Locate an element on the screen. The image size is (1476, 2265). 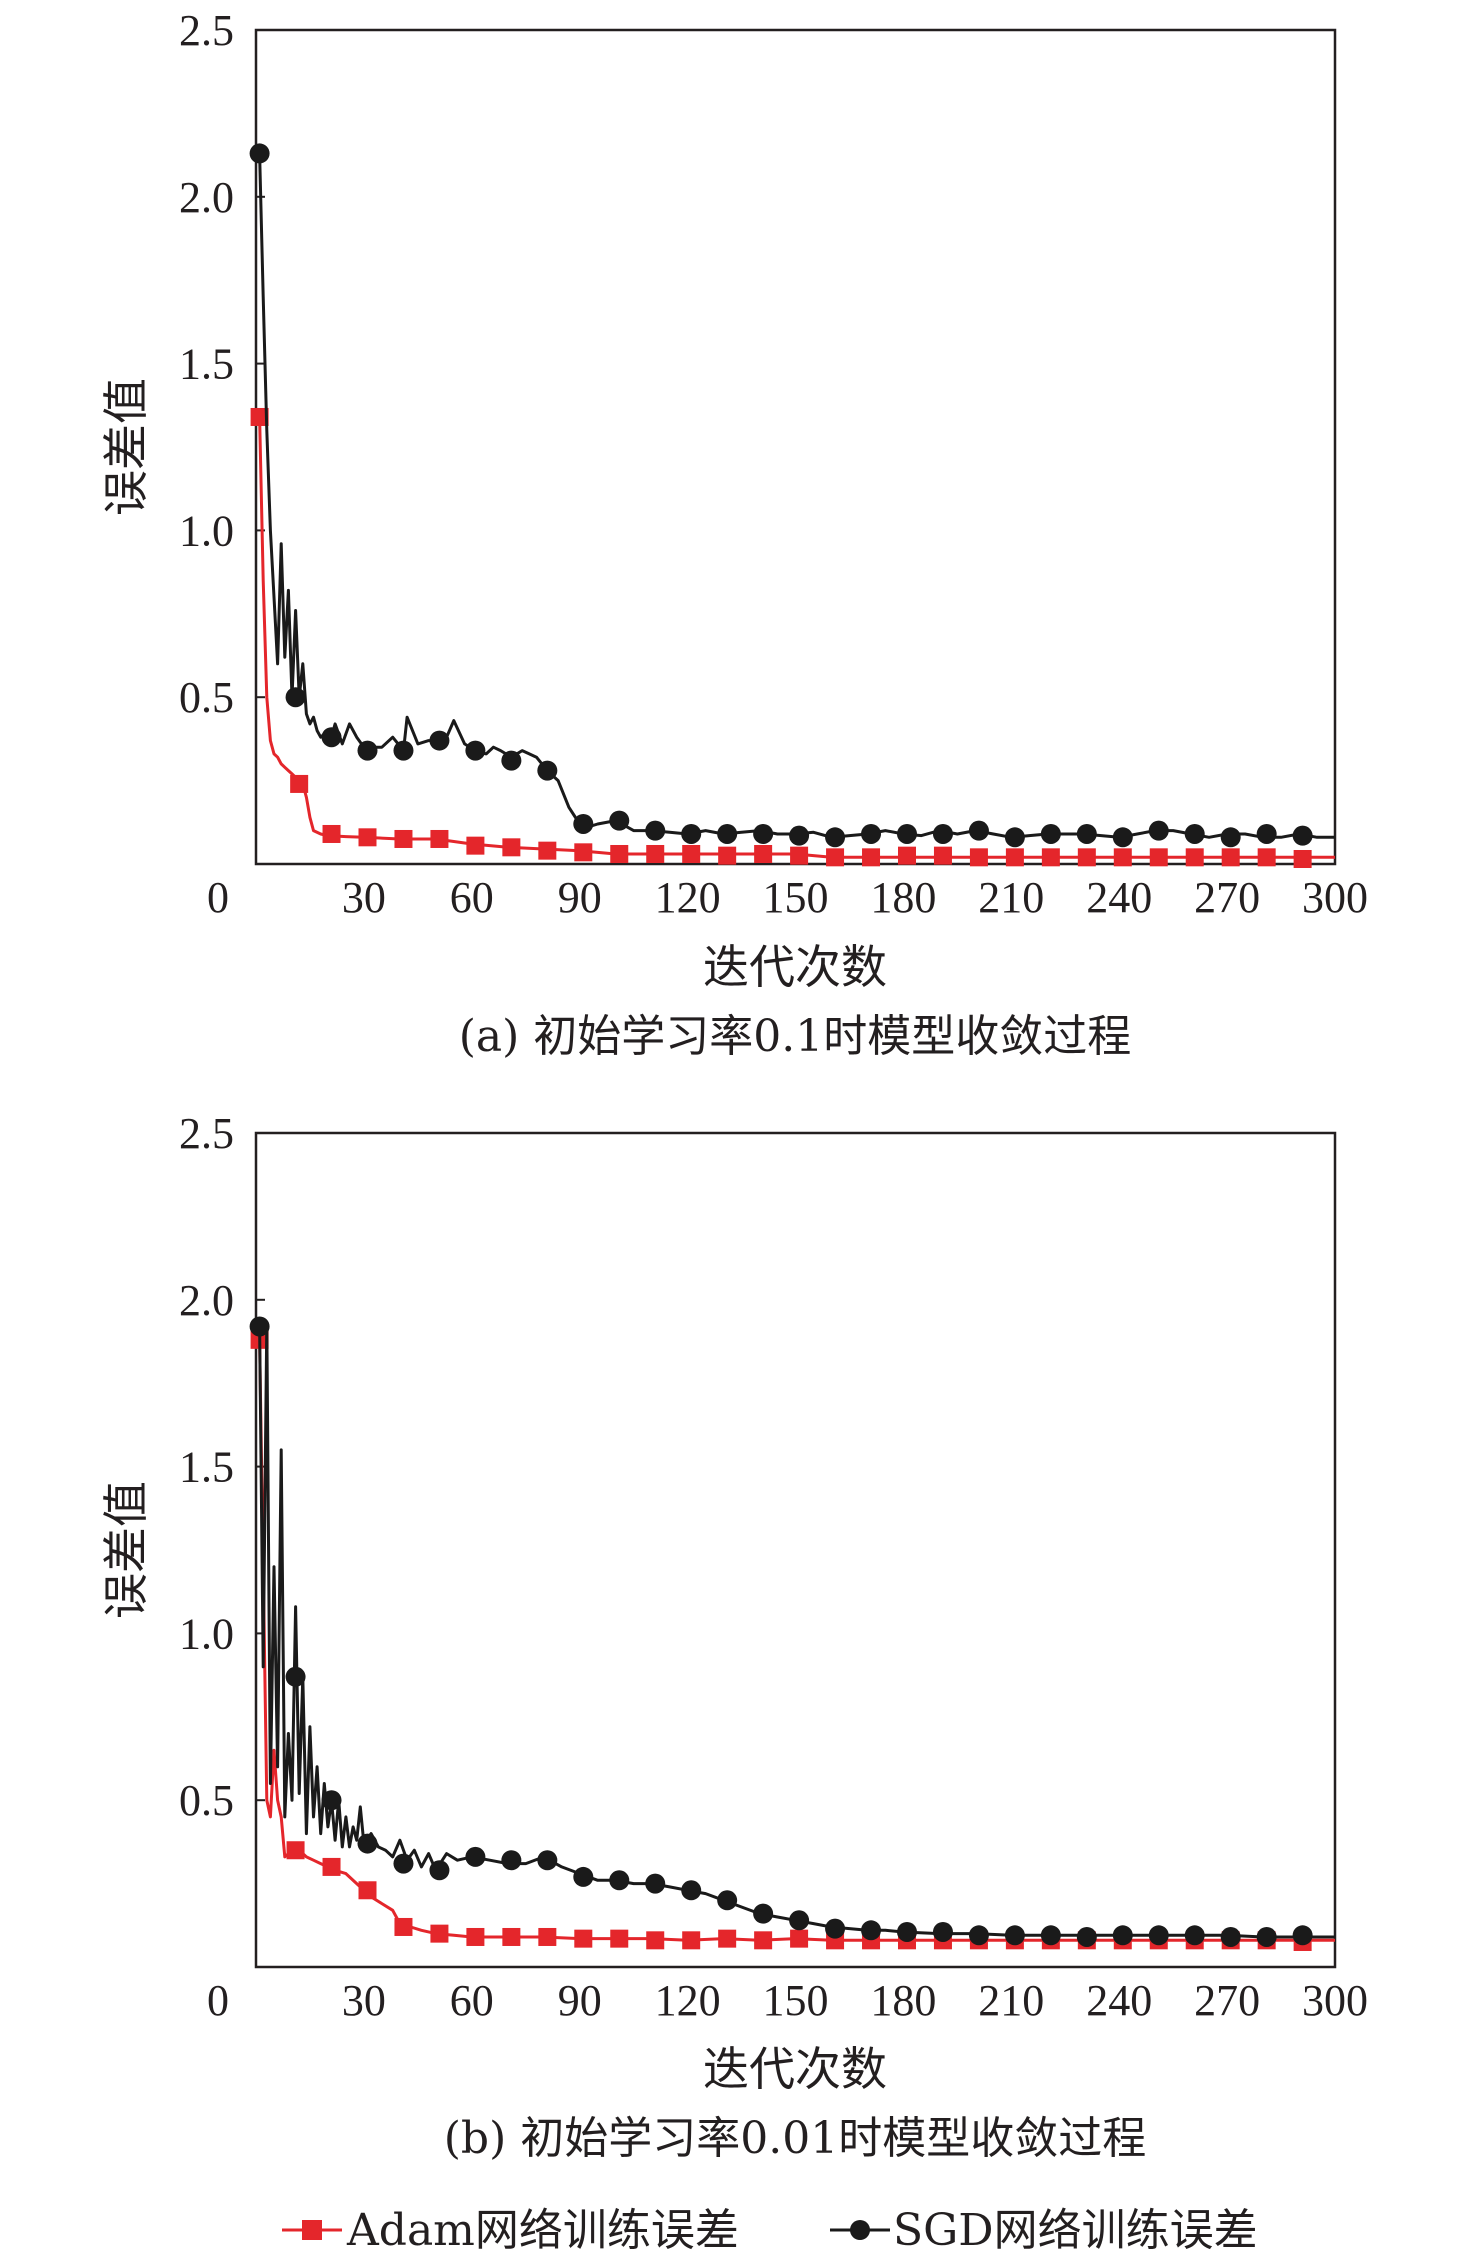
xtick-label-b: 300 is located at coordinates (1335, 2000).